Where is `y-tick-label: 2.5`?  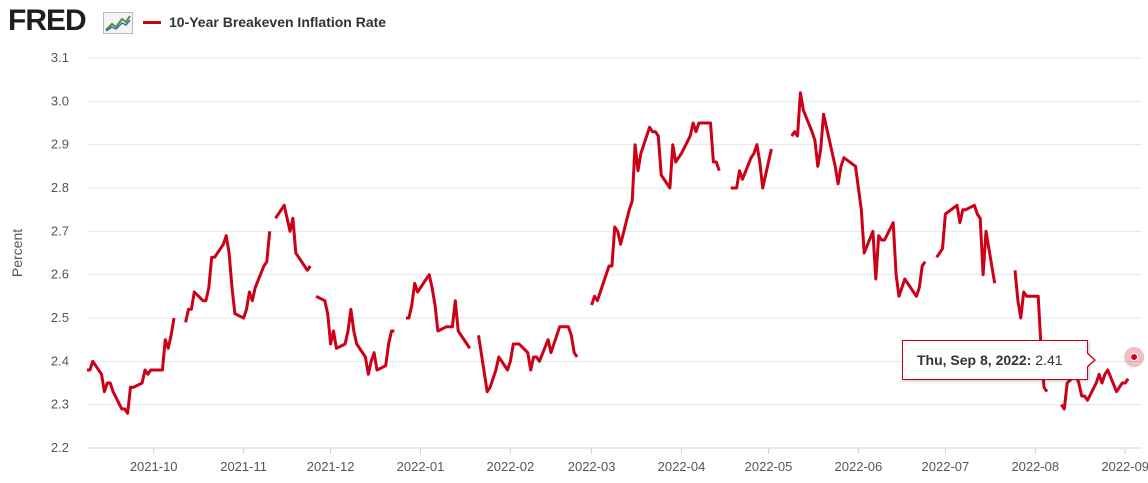
y-tick-label: 2.5 is located at coordinates (60, 317).